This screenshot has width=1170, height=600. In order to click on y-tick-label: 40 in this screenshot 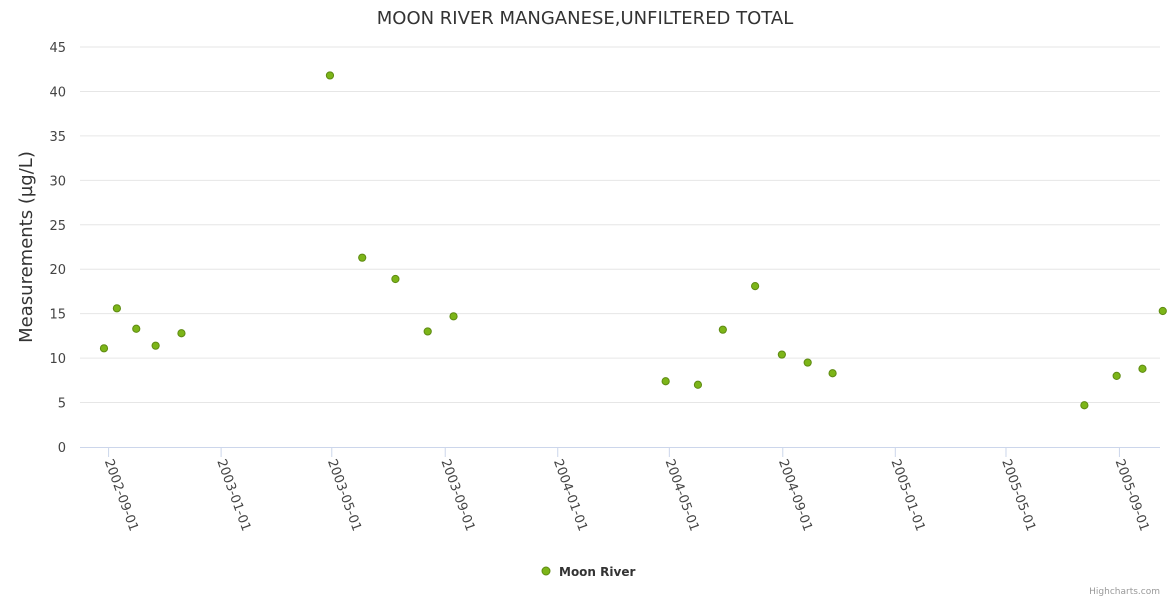, I will do `click(57, 92)`.